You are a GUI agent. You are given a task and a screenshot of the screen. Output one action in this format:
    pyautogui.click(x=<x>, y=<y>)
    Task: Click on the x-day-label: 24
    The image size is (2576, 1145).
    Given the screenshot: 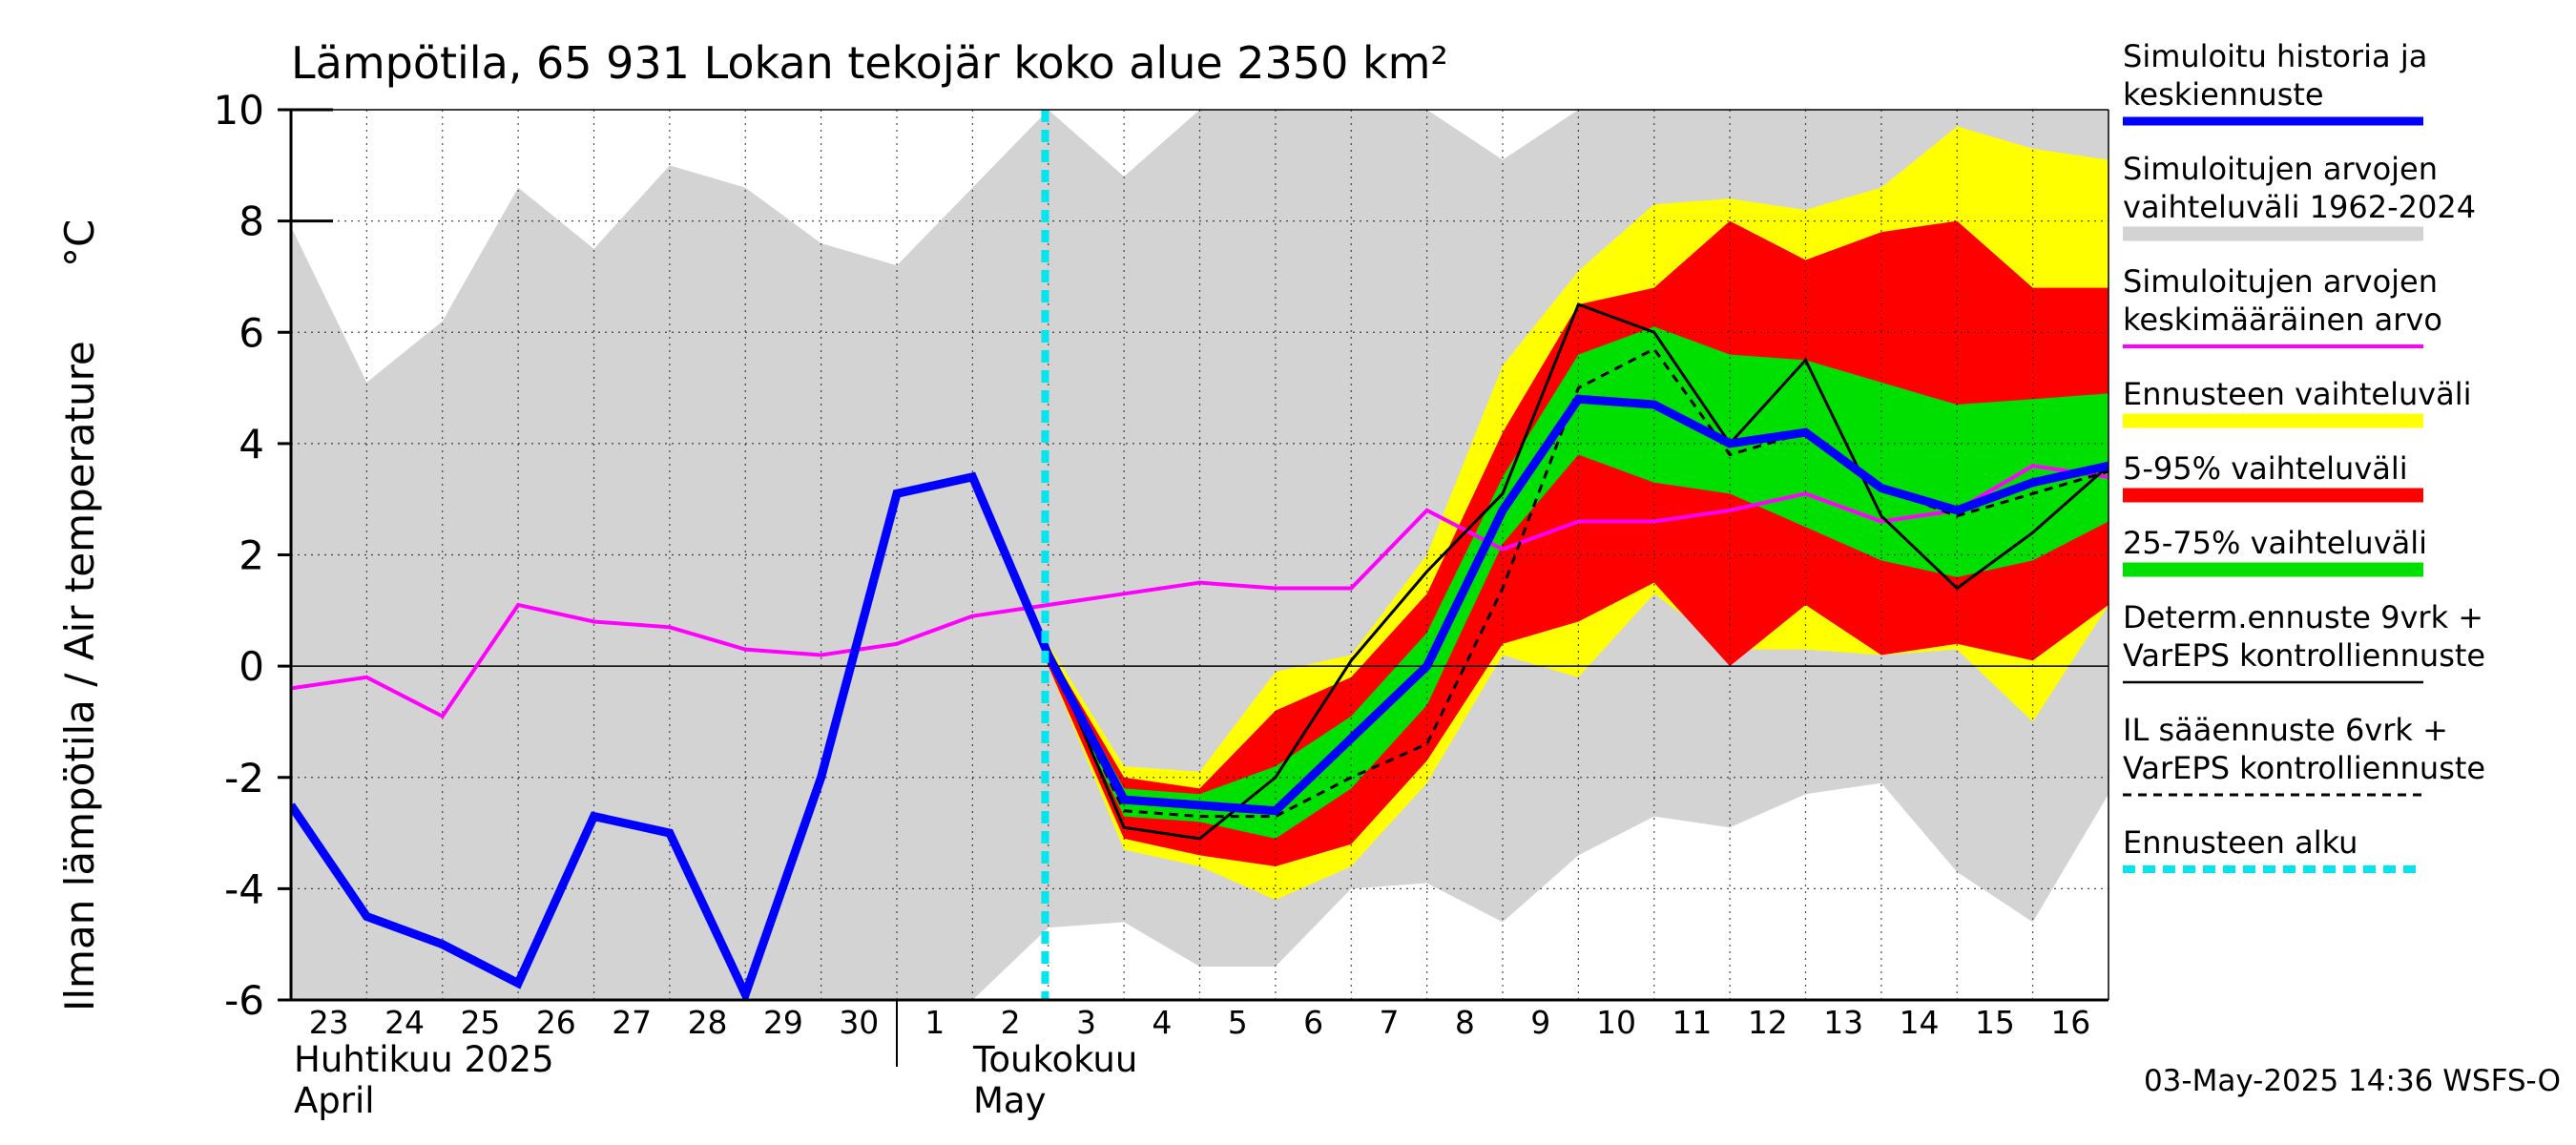 What is the action you would take?
    pyautogui.click(x=404, y=1022)
    